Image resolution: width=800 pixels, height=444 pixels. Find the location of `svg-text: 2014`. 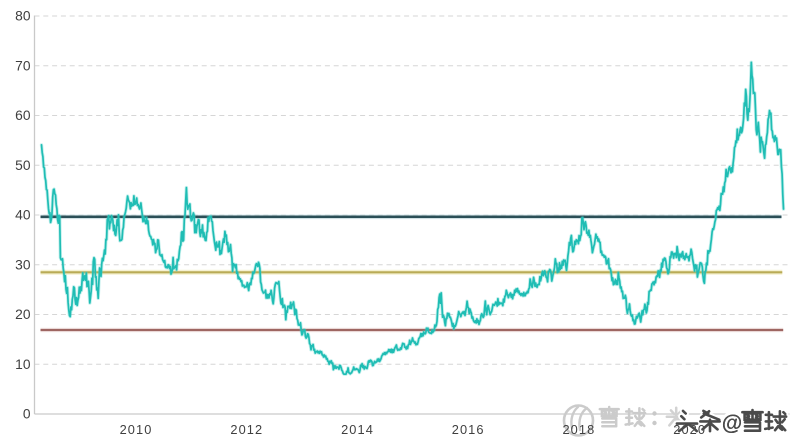

svg-text: 2014 is located at coordinates (357, 429).